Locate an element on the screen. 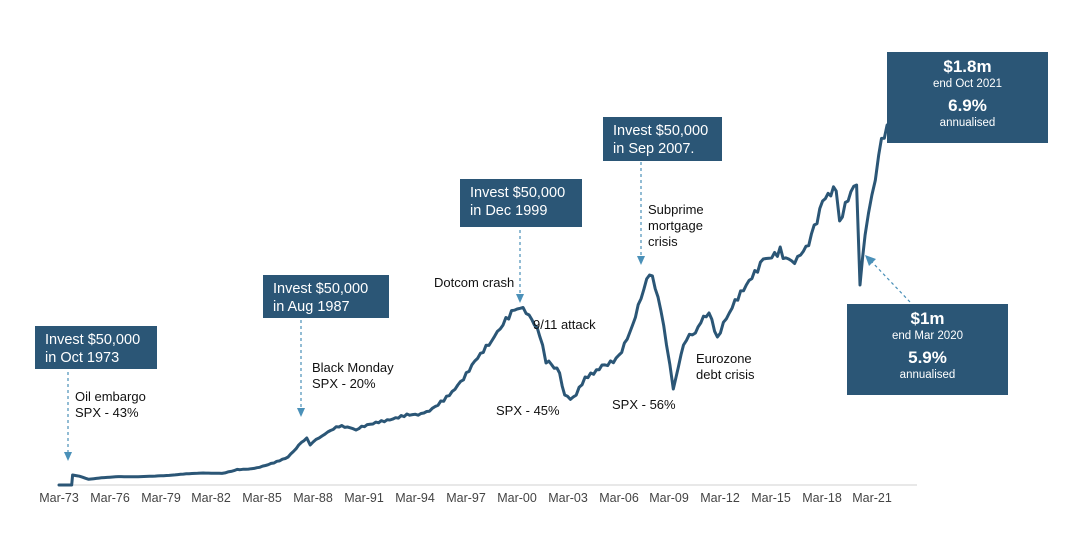  x-tick-label: Mar-97 is located at coordinates (466, 498).